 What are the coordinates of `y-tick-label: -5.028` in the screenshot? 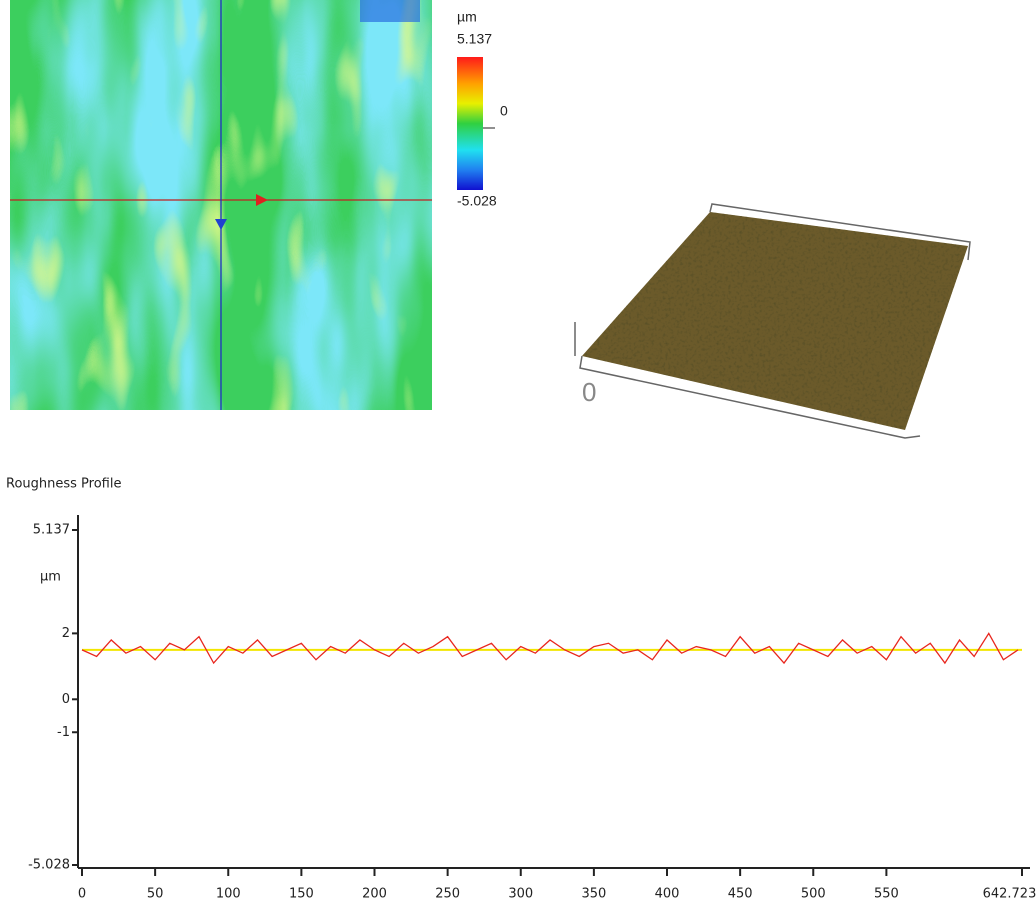 It's located at (49, 865).